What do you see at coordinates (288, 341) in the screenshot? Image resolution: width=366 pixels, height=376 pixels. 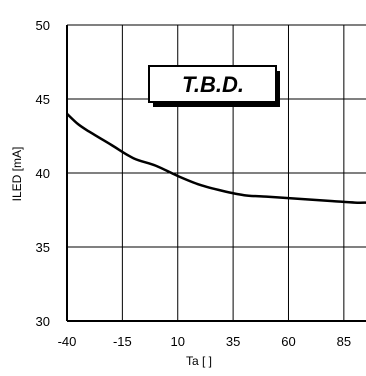 I see `x-tick-label: 60` at bounding box center [288, 341].